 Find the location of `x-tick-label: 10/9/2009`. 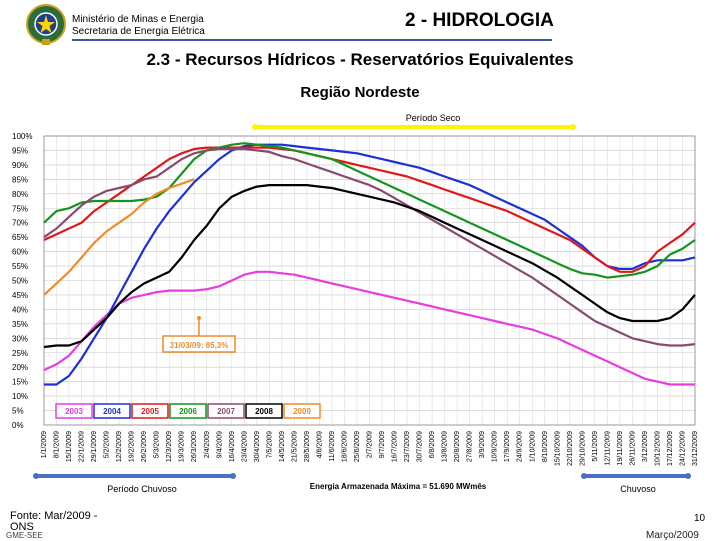

x-tick-label: 10/9/2009 is located at coordinates (495, 446).